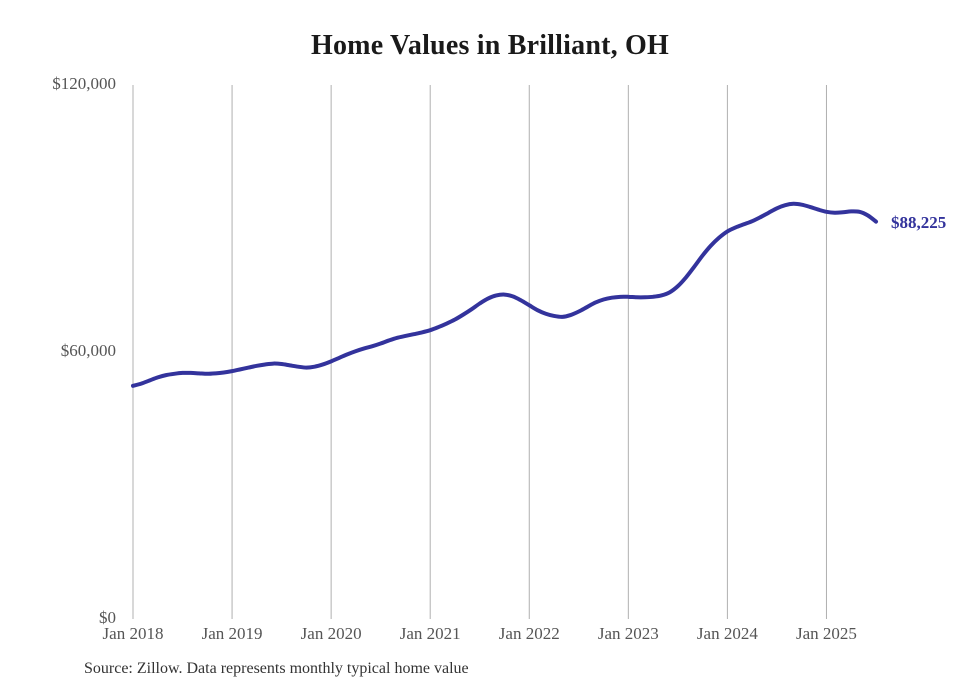  I want to click on x-axis-tick-label: Jan 2025, so click(826, 633).